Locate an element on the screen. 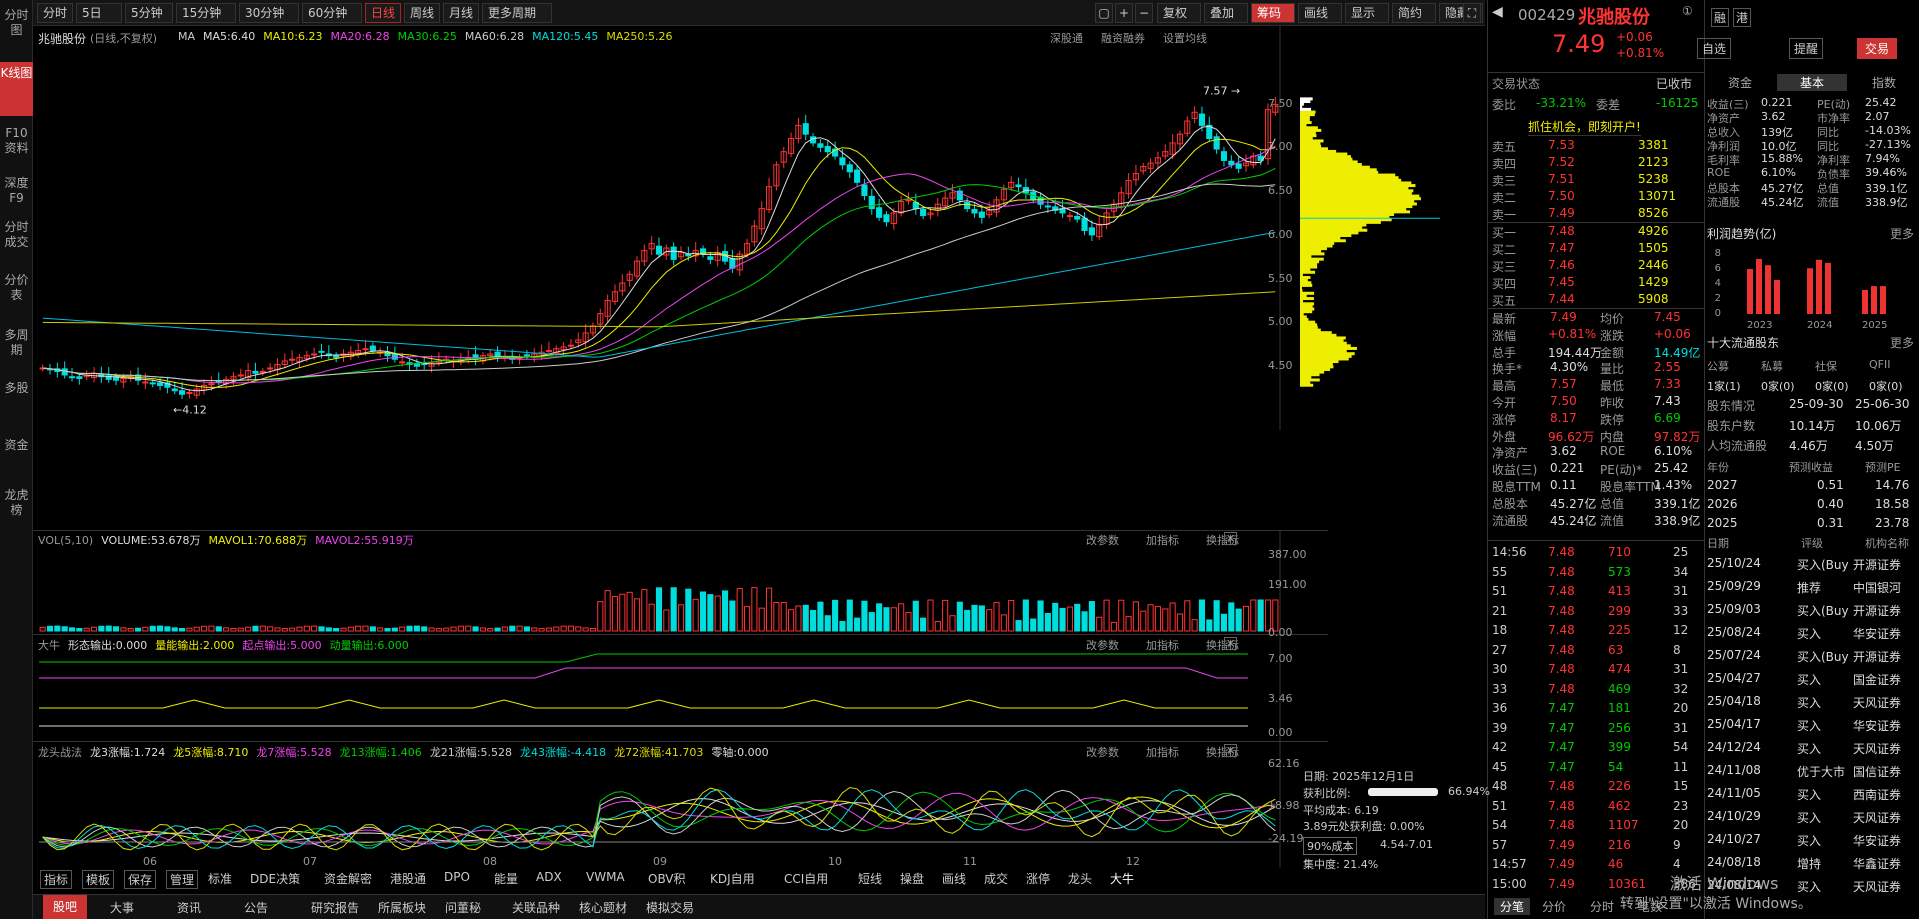  period-button-9: 更多周期 is located at coordinates (517, 13).